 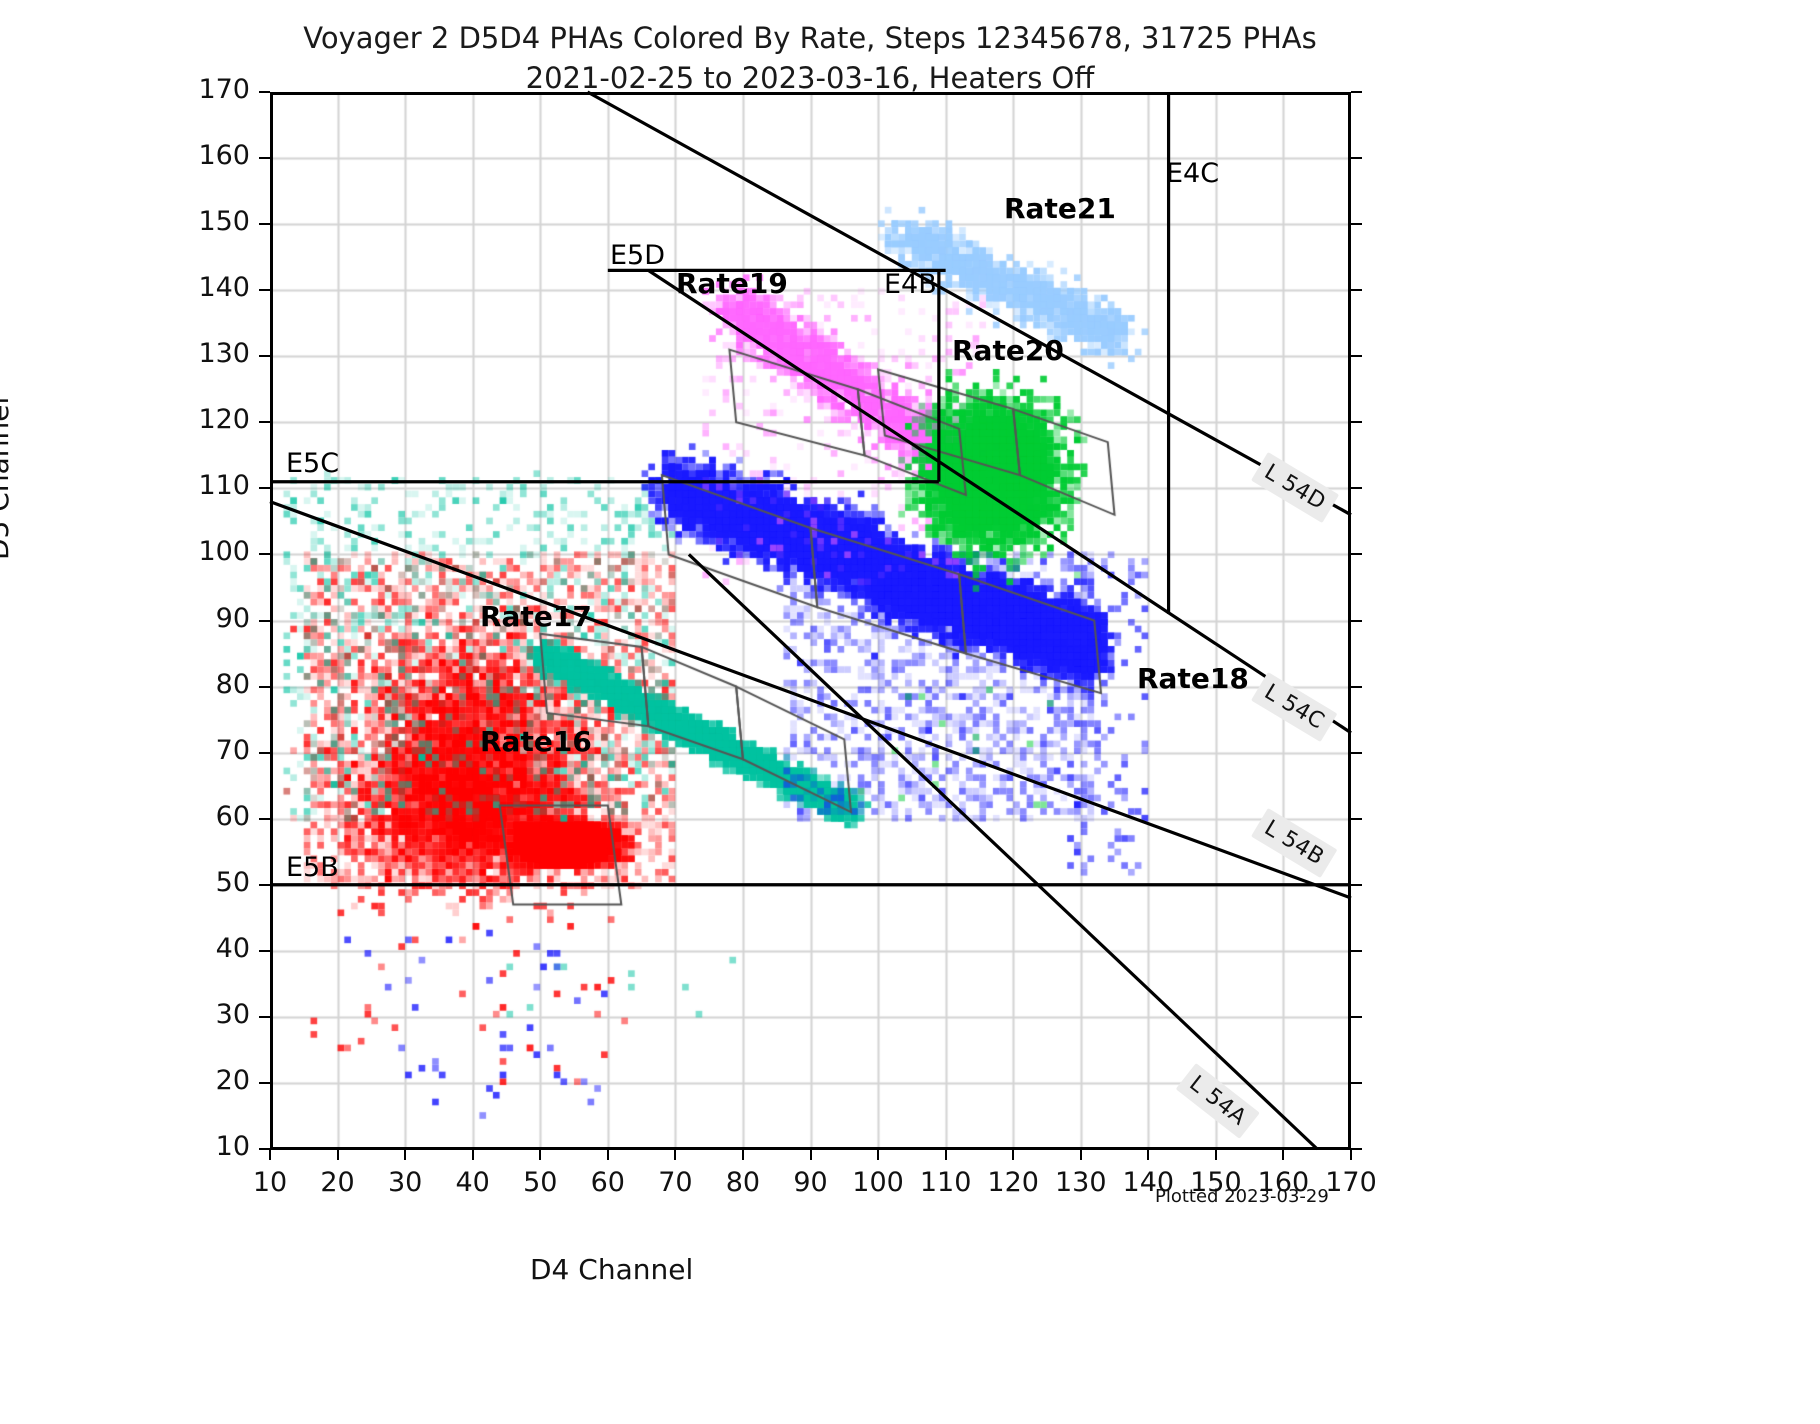 I want to click on x-tick-label: 30, so click(x=405, y=1182).